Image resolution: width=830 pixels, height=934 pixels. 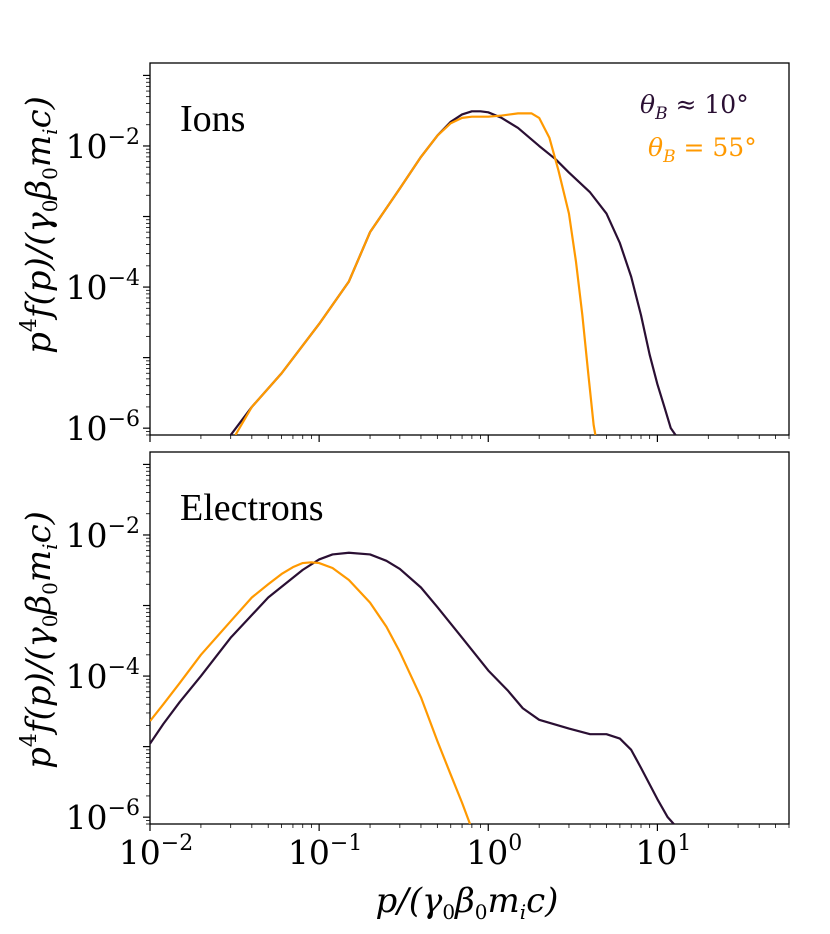 I want to click on electrons-ytick-label: 10⁻⁴, so click(x=103, y=675).